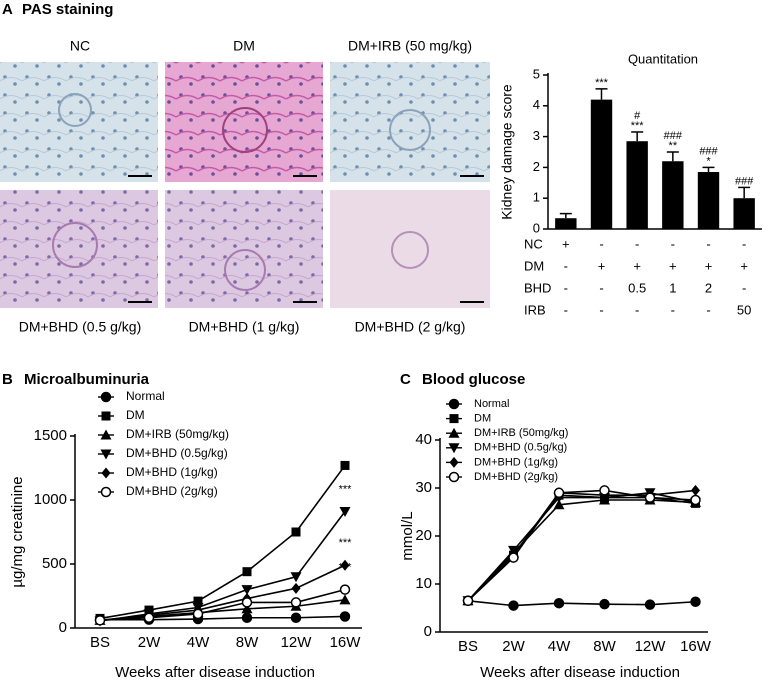 This screenshot has width=776, height=686. Describe the element at coordinates (637, 287) in the screenshot. I see `table-cell: 0.5` at that location.